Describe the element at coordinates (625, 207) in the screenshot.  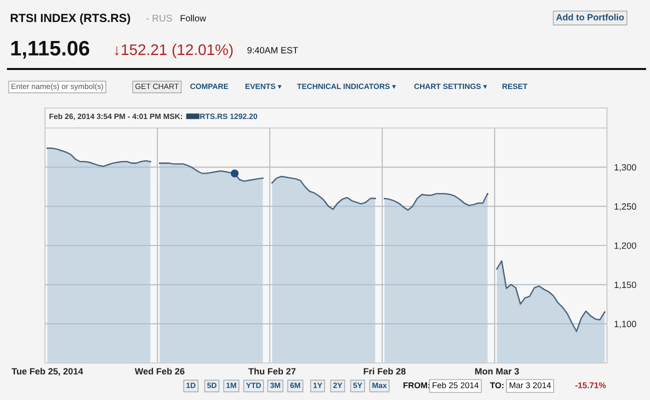
I see `y-tick-label: 1,250` at that location.